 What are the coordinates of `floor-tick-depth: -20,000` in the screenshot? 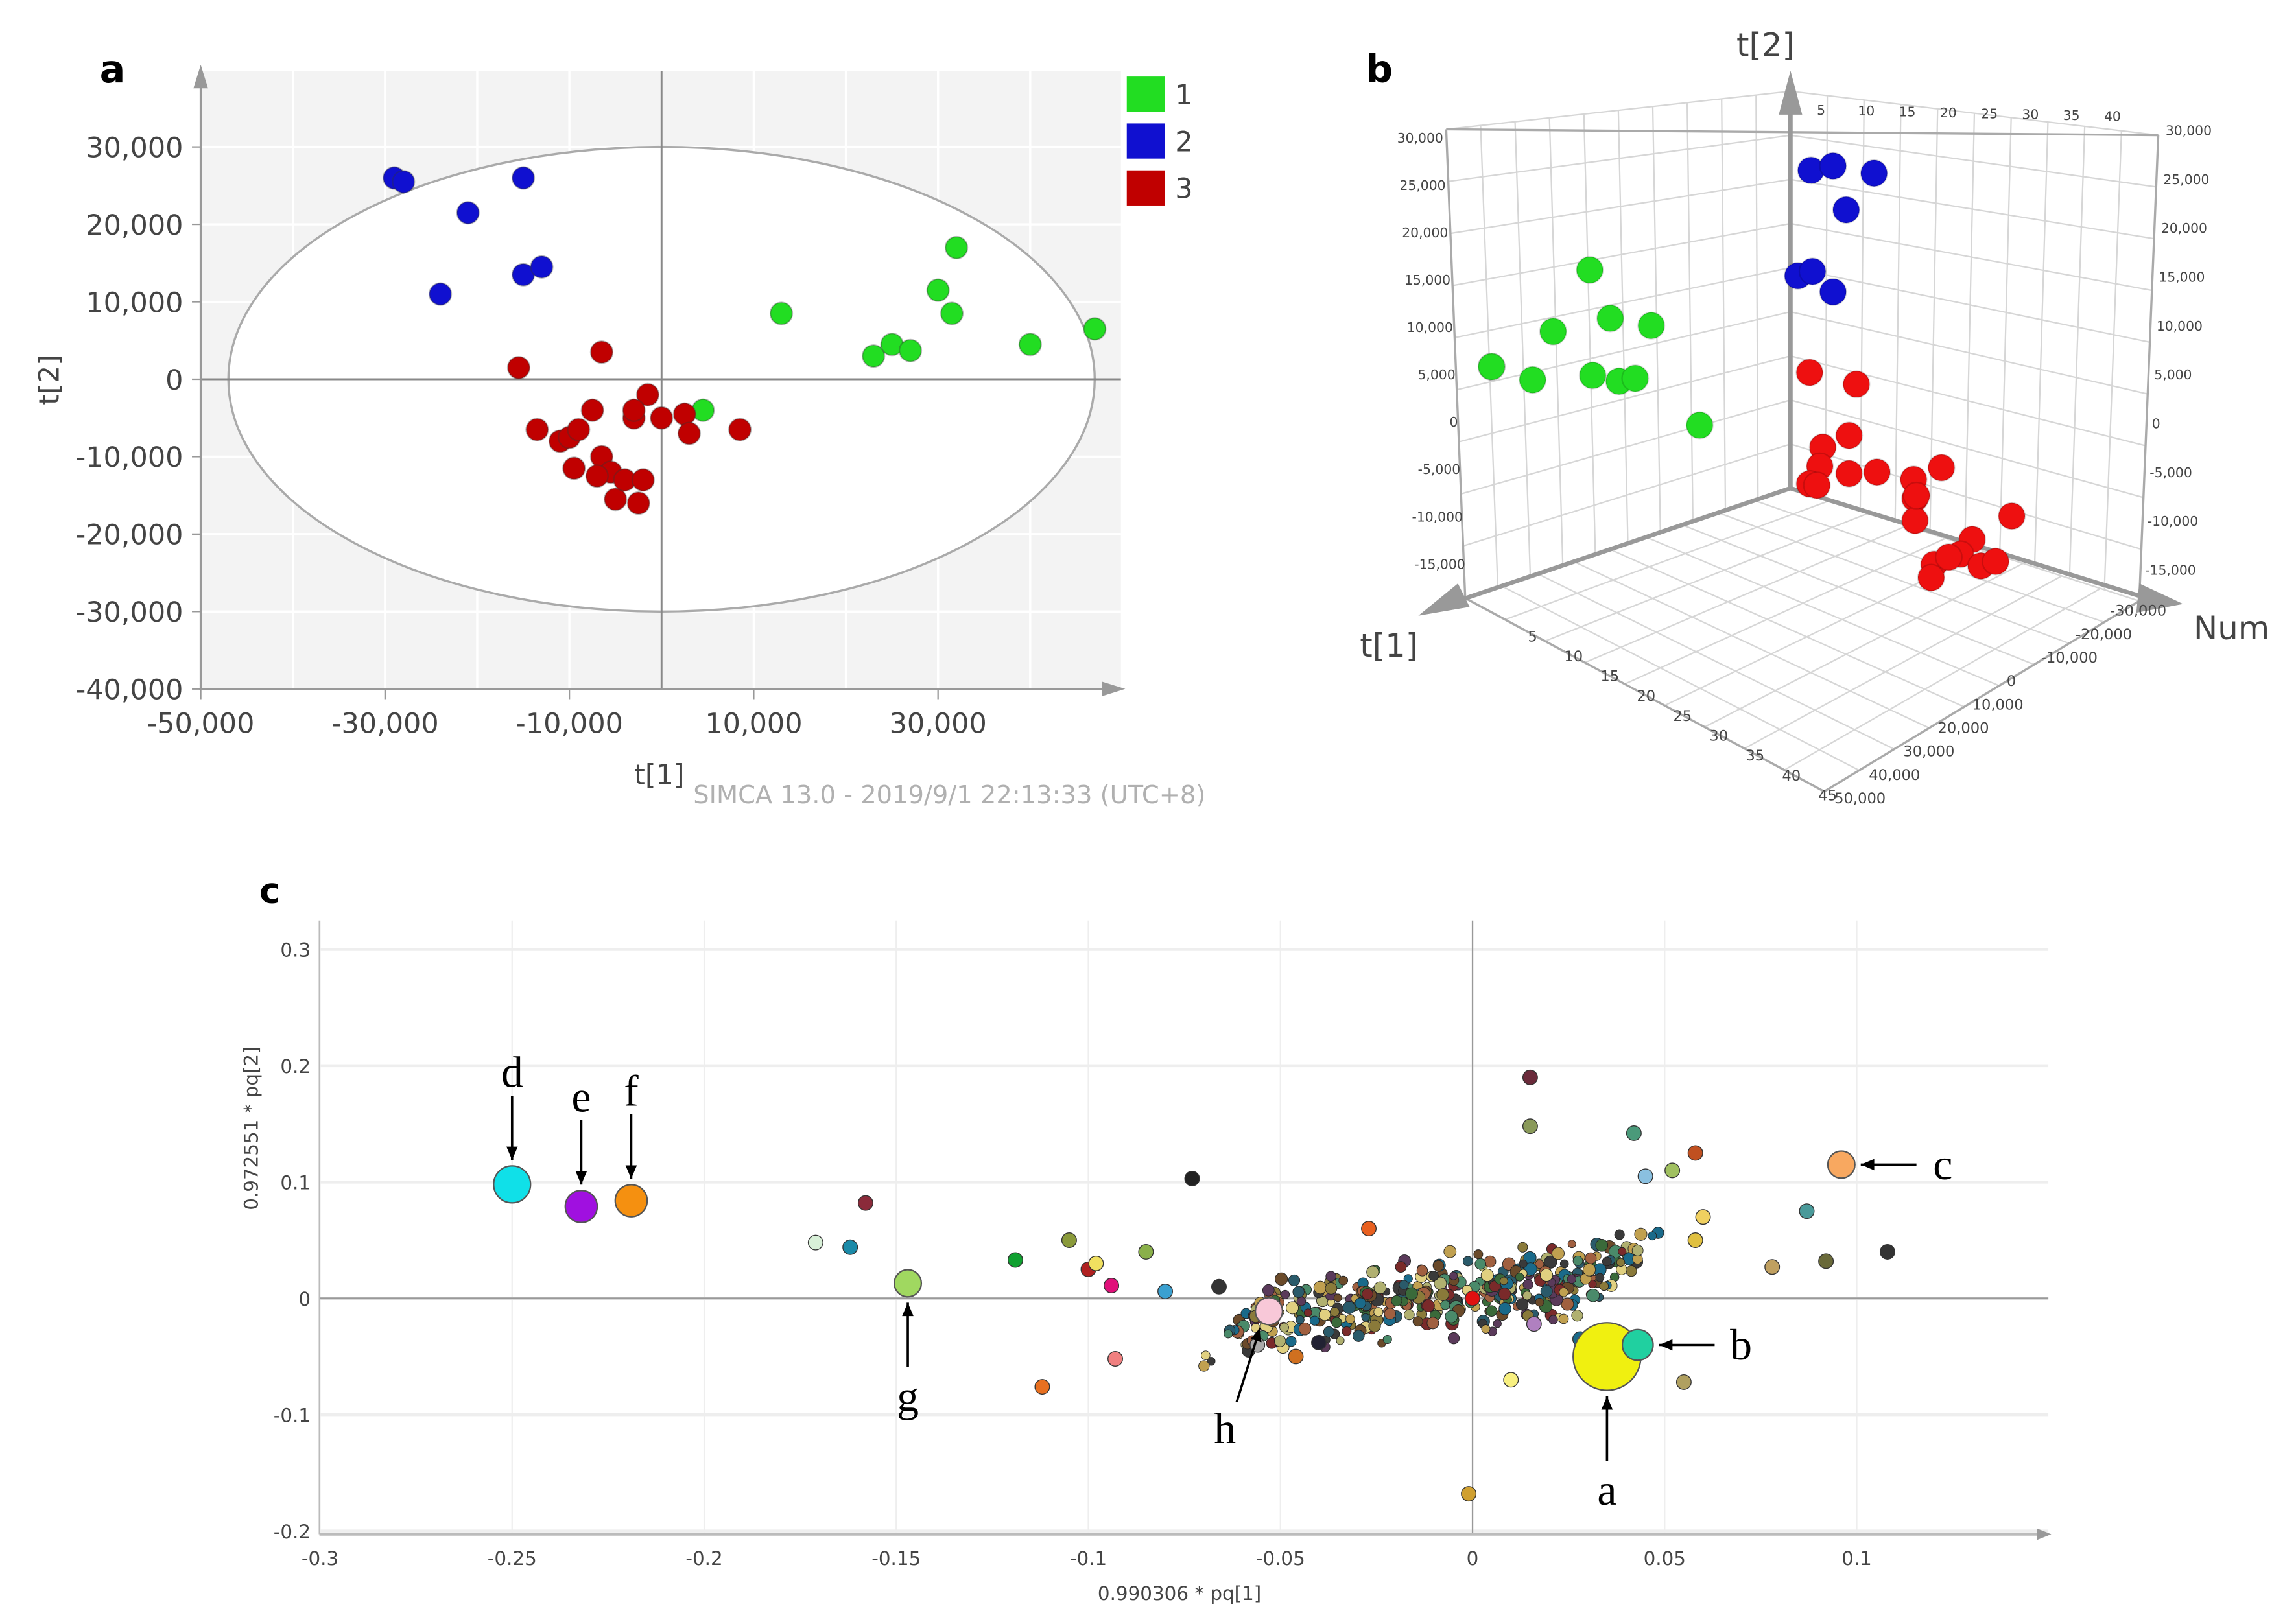 It's located at (2104, 634).